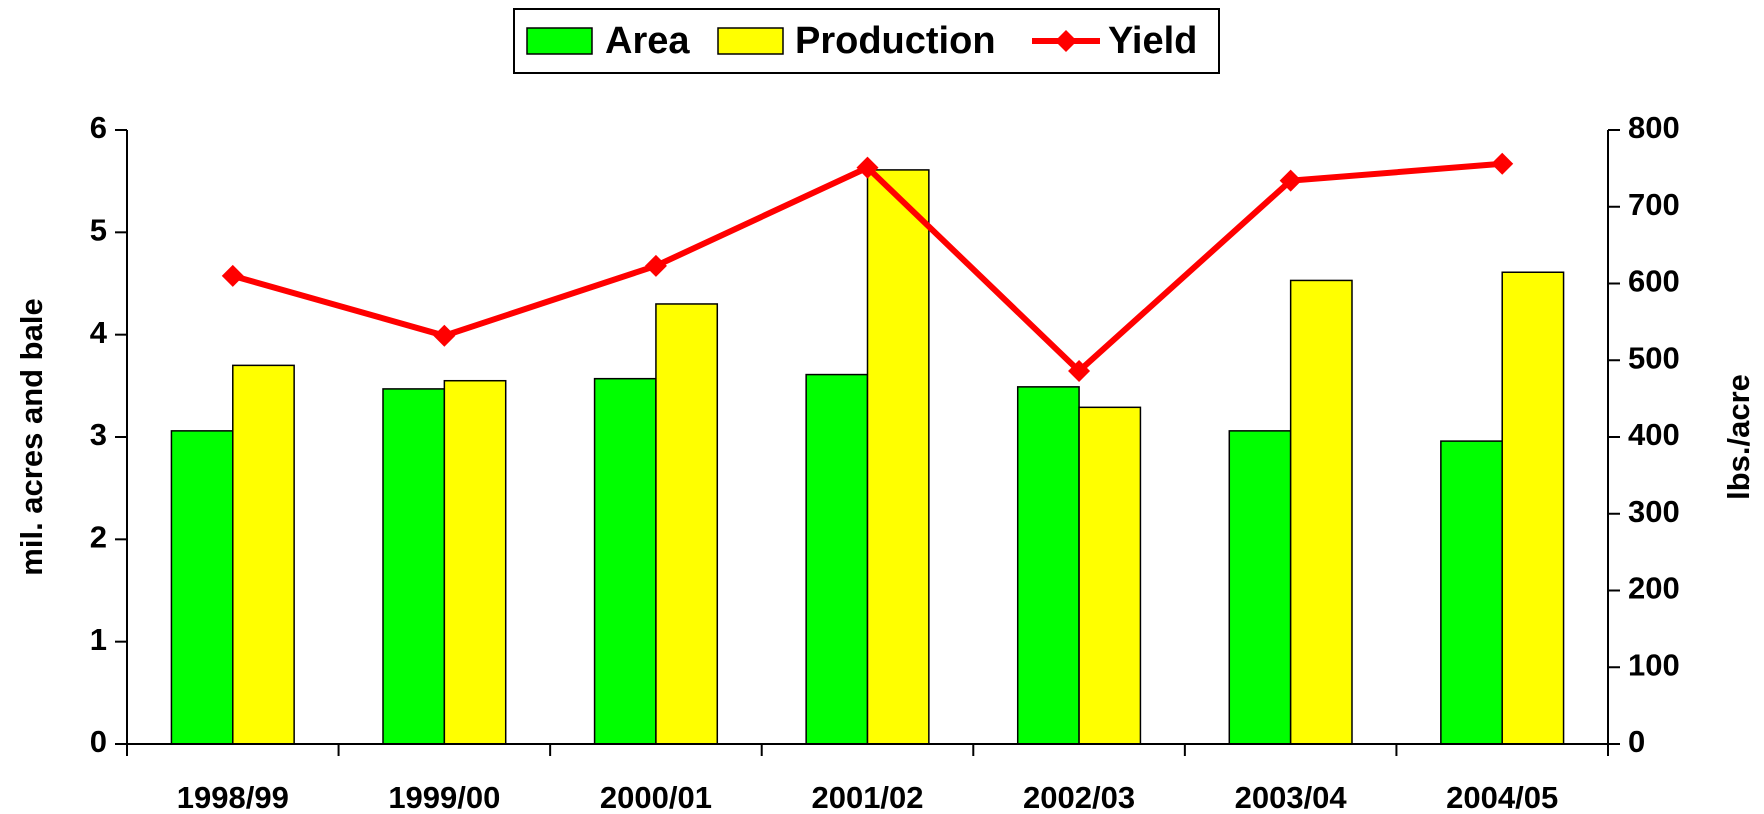 Image resolution: width=1764 pixels, height=814 pixels. Describe the element at coordinates (31, 436) in the screenshot. I see `y-axis-label: mil. acres and bale` at that location.